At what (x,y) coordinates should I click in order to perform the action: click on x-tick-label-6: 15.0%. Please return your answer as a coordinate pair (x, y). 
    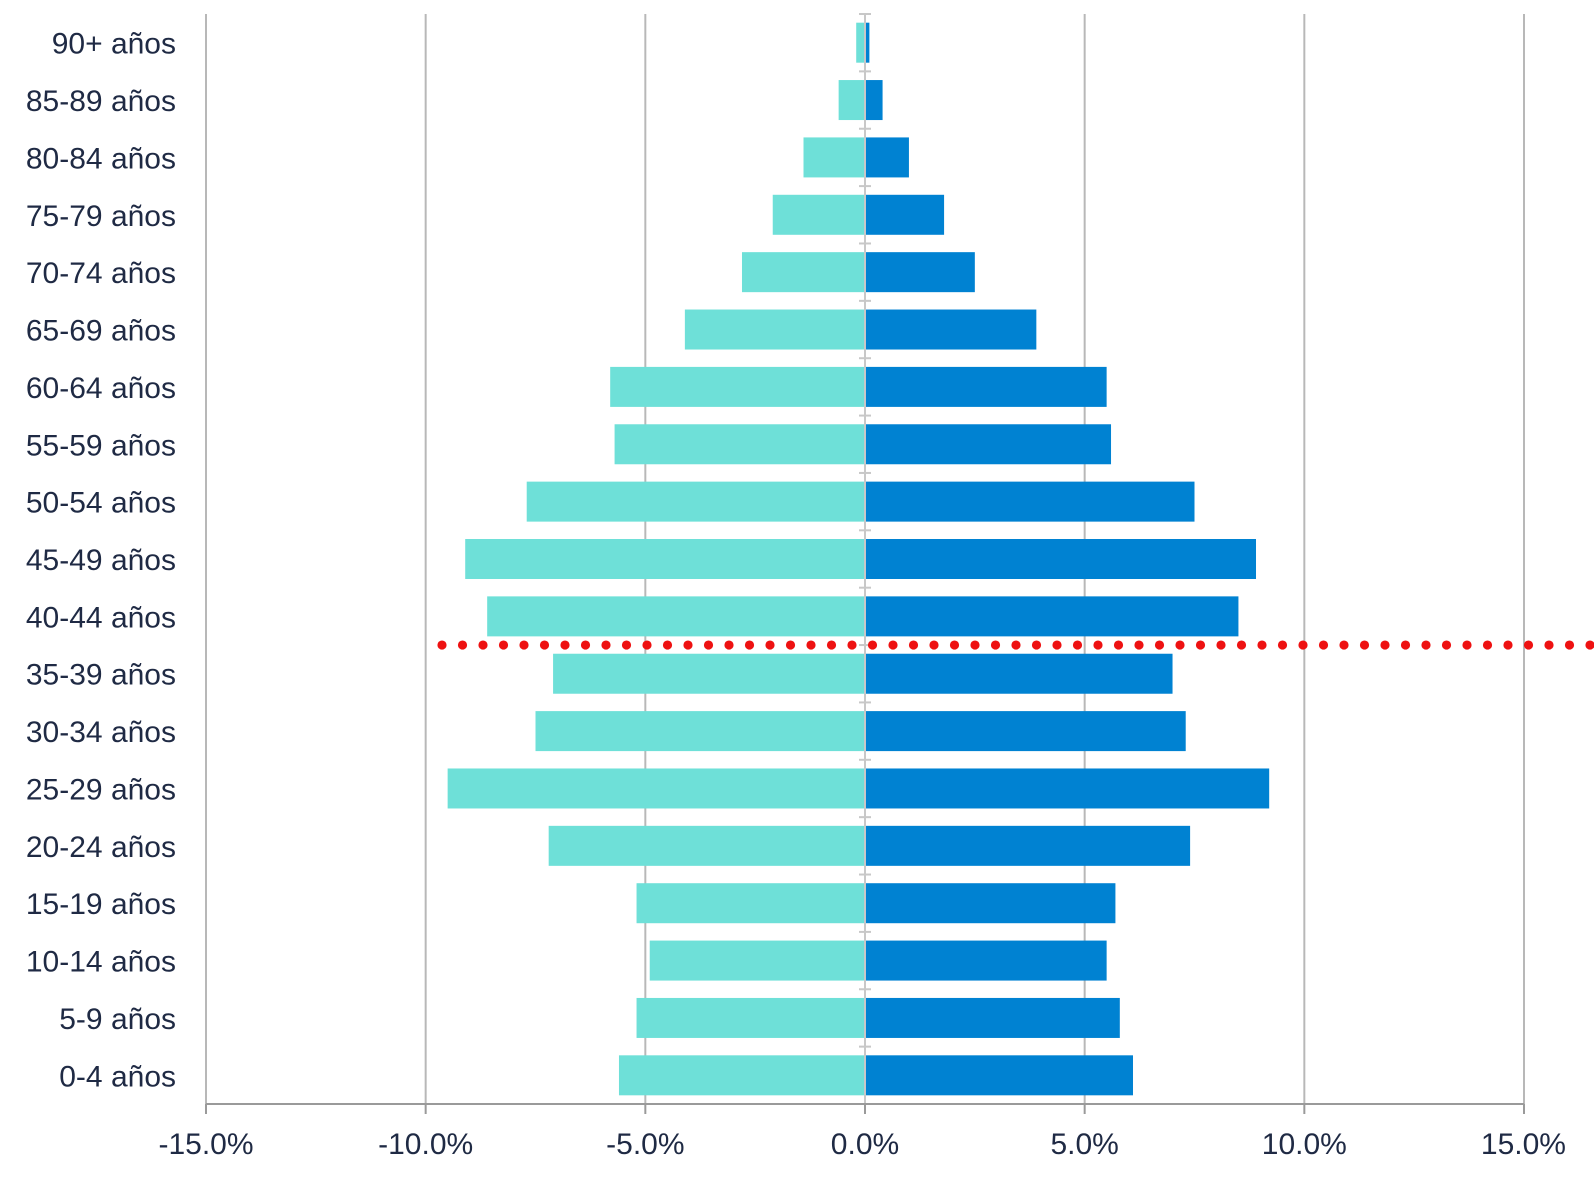
    Looking at the image, I should click on (1523, 1144).